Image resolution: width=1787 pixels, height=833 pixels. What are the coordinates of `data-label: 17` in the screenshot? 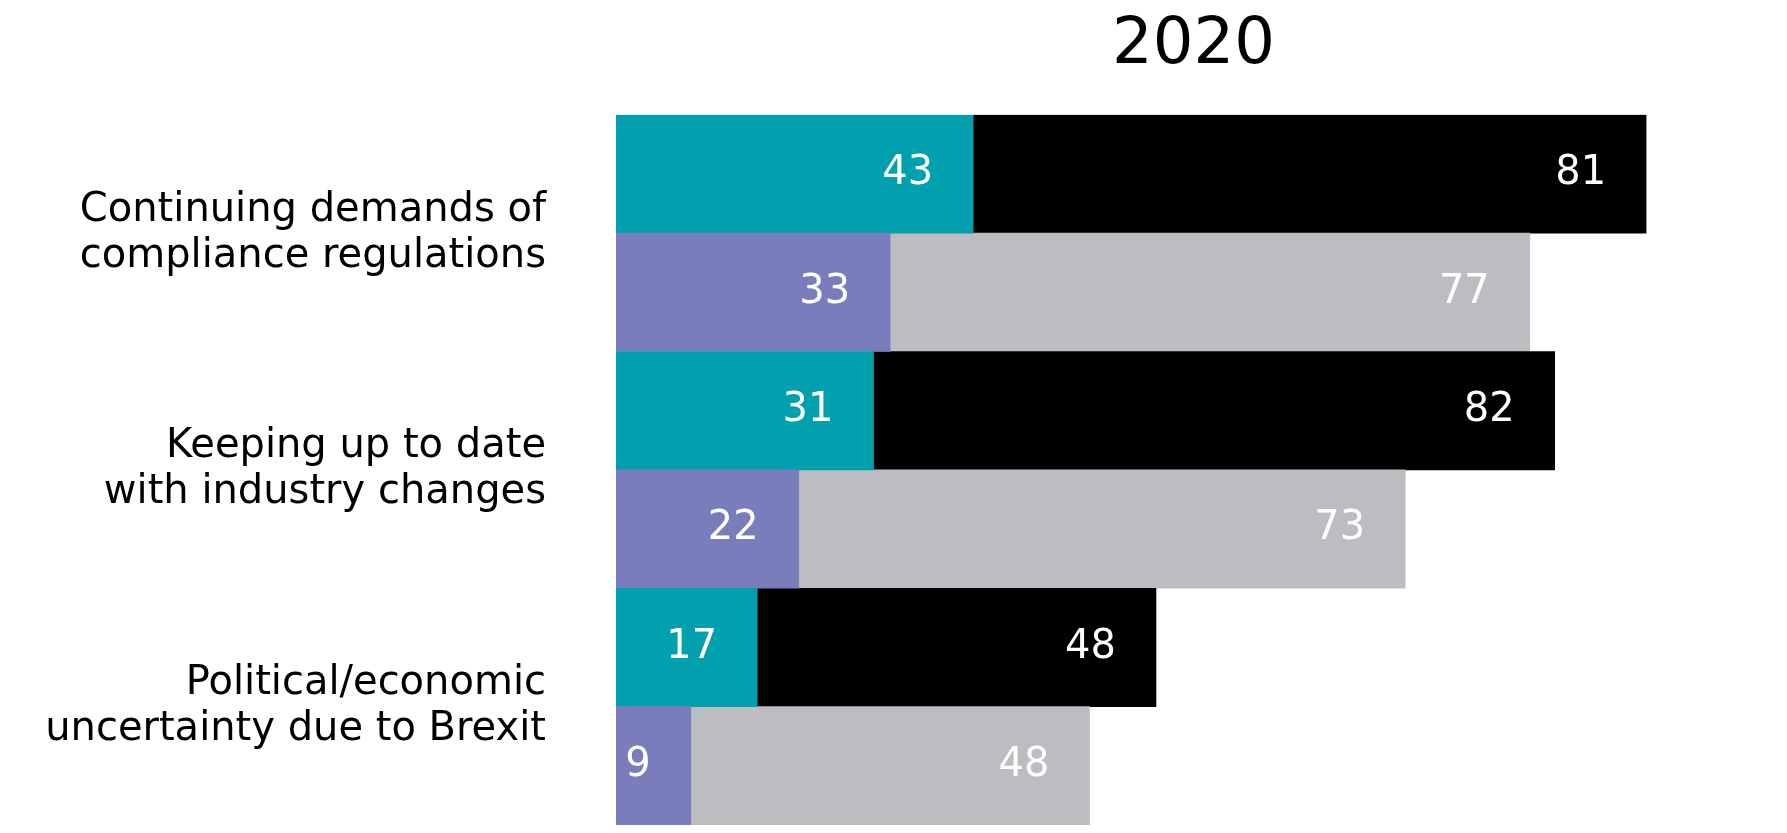 It's located at (692, 643).